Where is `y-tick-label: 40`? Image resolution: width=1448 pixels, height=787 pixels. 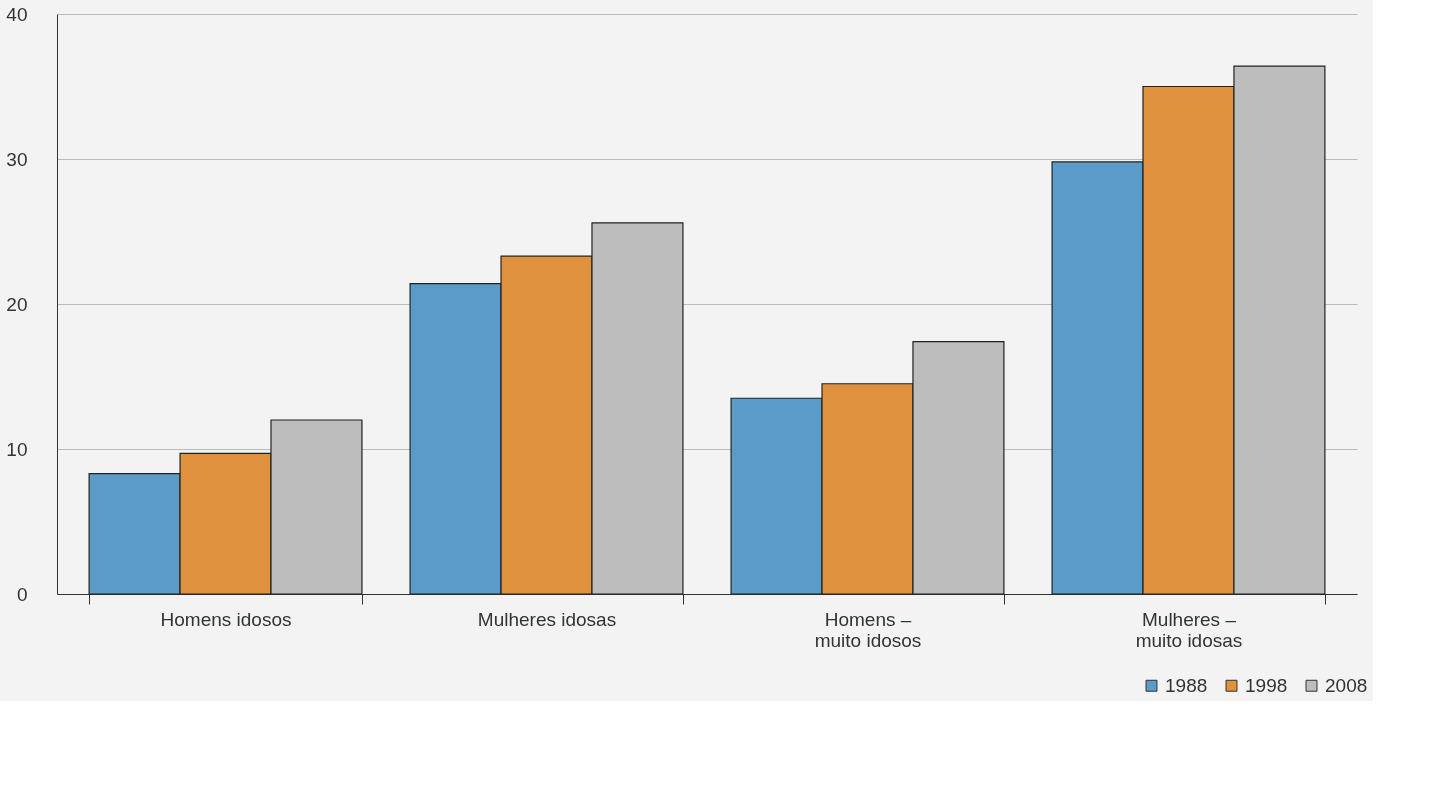 y-tick-label: 40 is located at coordinates (17, 14).